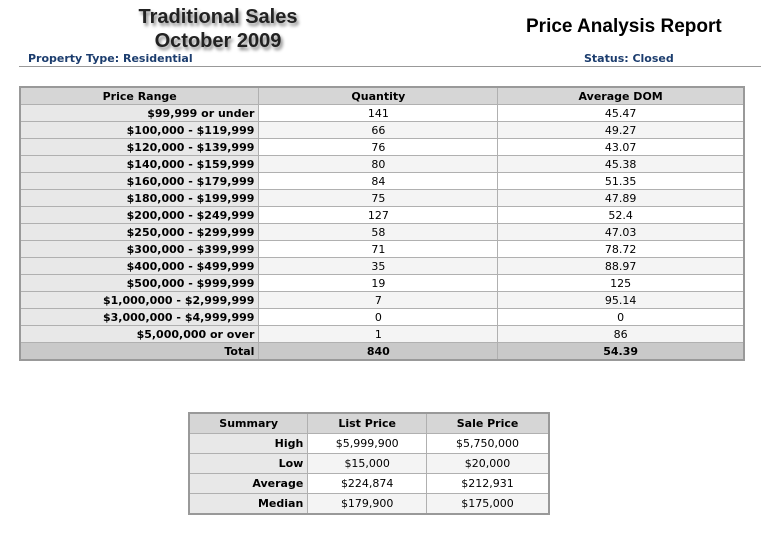  Describe the element at coordinates (488, 504) in the screenshot. I see `cell: $175,000` at that location.